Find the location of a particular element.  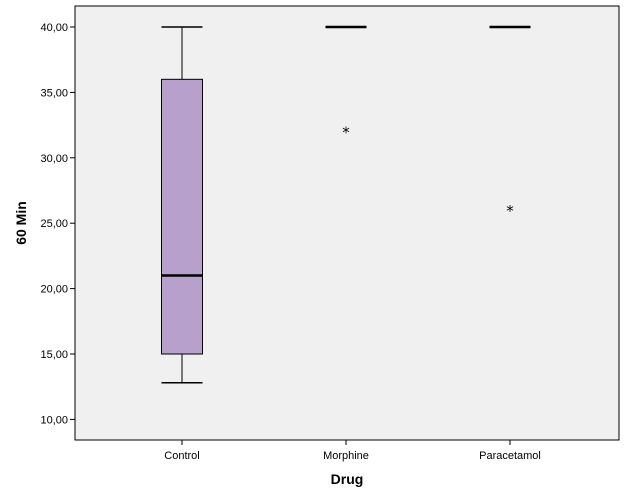

y-axis: 10,00 15,00 20,00 25,00 30,00 35,00 40,00 is located at coordinates (57, 224).